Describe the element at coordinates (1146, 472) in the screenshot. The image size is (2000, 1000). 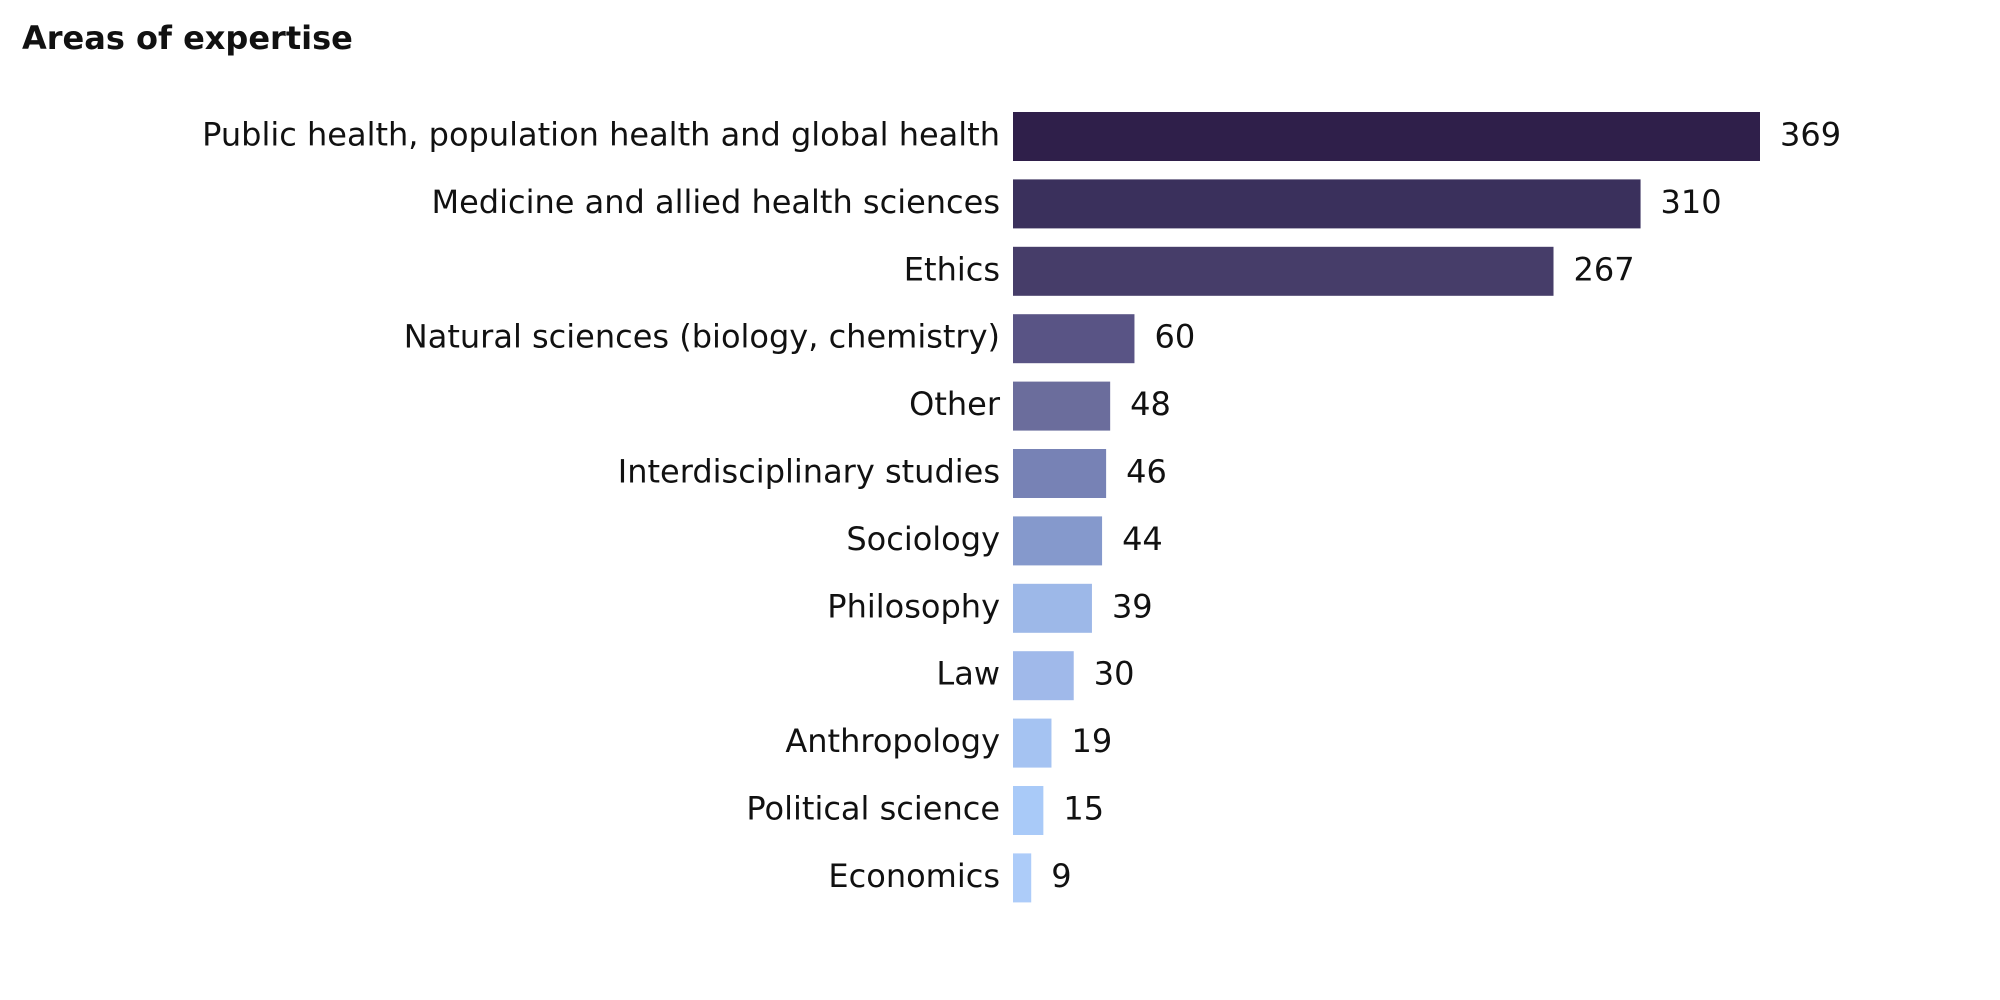
I see `value-label: 46` at that location.